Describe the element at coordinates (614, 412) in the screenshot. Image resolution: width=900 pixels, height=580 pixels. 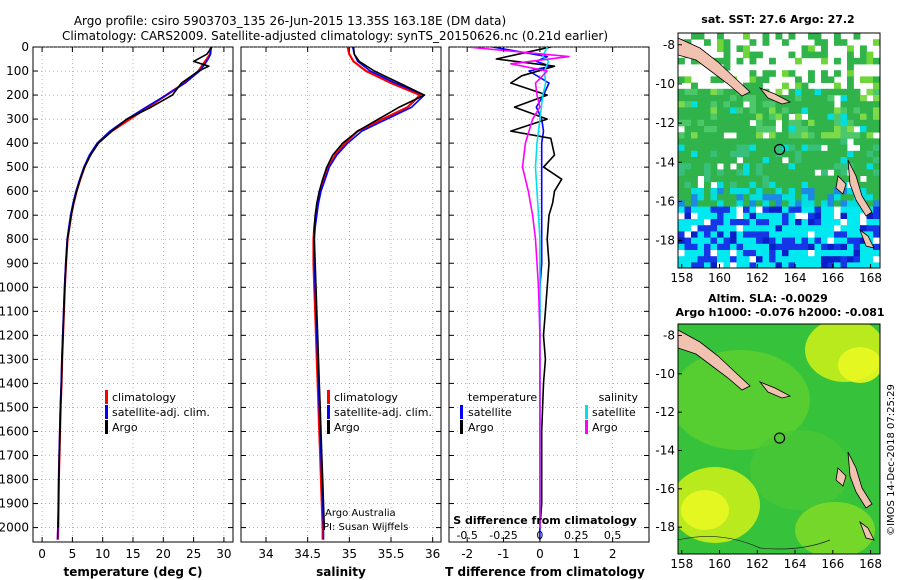
I see `legend-label-s-satellite: satellite` at that location.